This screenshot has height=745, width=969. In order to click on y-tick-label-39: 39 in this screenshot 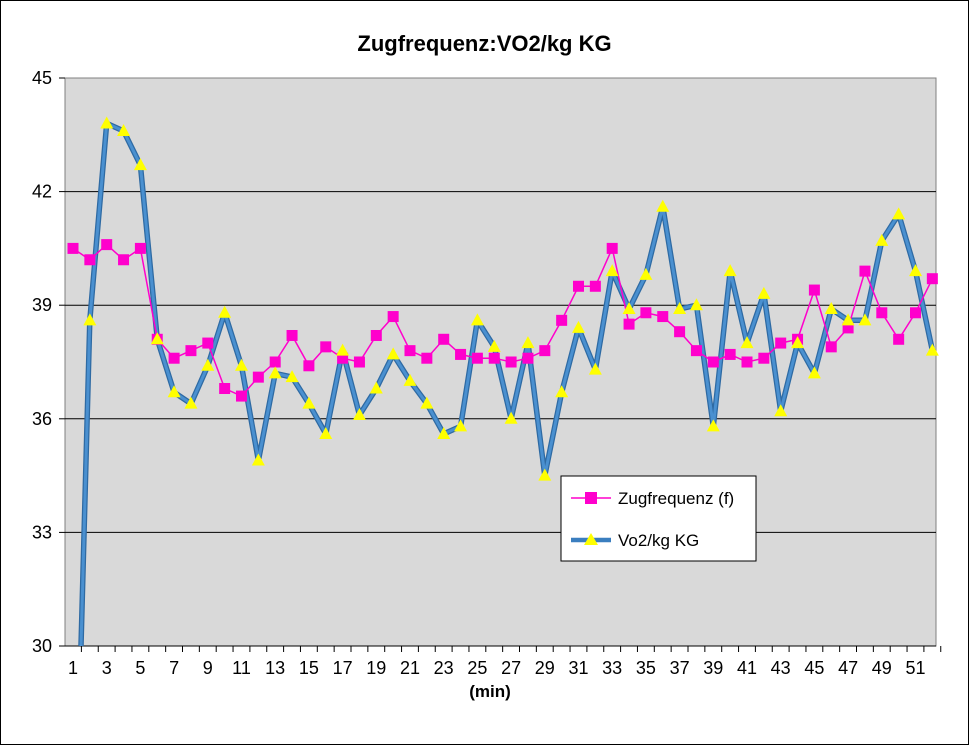, I will do `click(42, 305)`.